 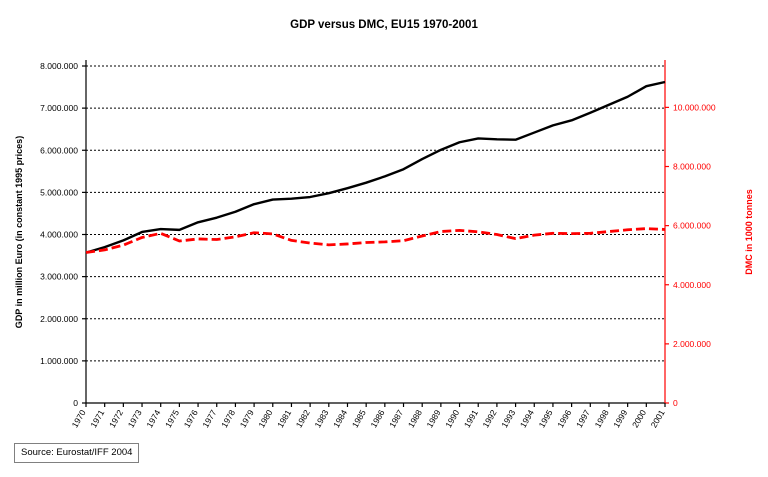 What do you see at coordinates (59, 192) in the screenshot?
I see `left-tick-label: 5.000.000` at bounding box center [59, 192].